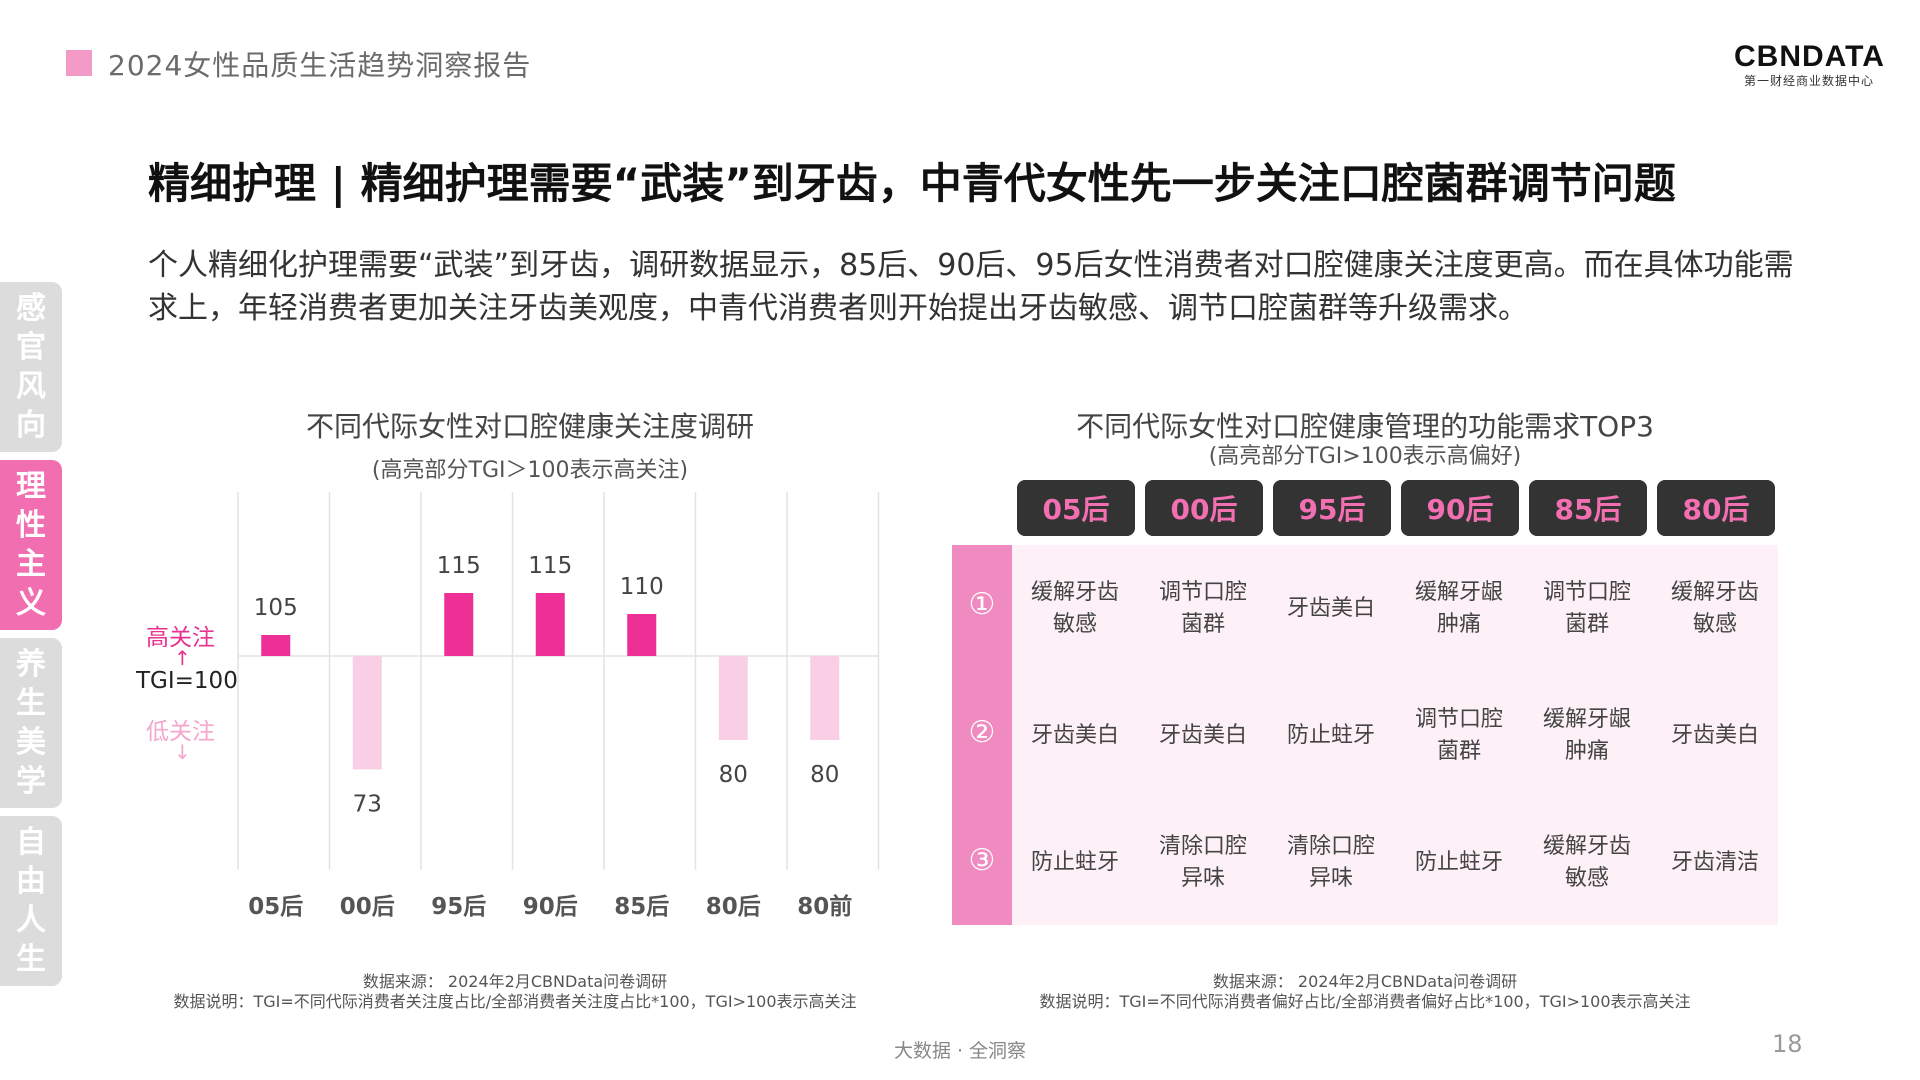 This screenshot has width=1920, height=1080. I want to click on page-headline: 精细护理 | 精细护理需要“武装”到牙齿，中青代女性先一步关注口腔菌群调节问题, so click(912, 183).